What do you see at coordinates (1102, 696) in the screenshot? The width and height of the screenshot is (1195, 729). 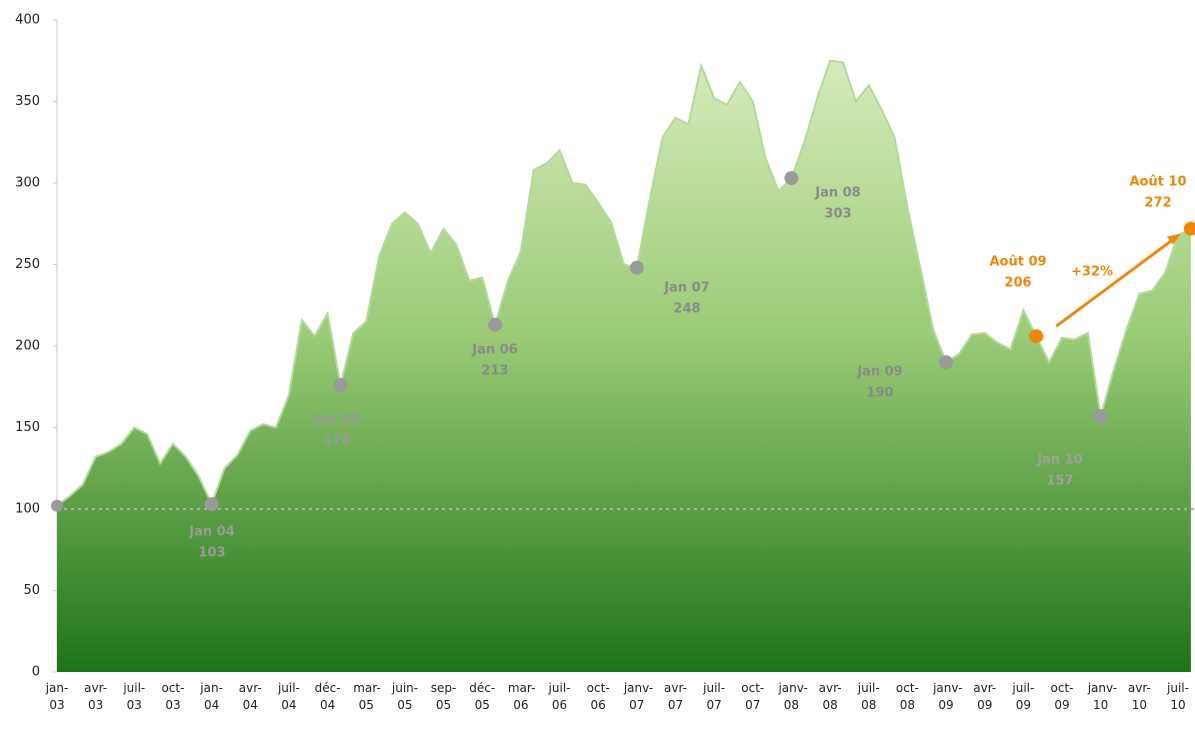 I see `x-tick-label: janv-10` at bounding box center [1102, 696].